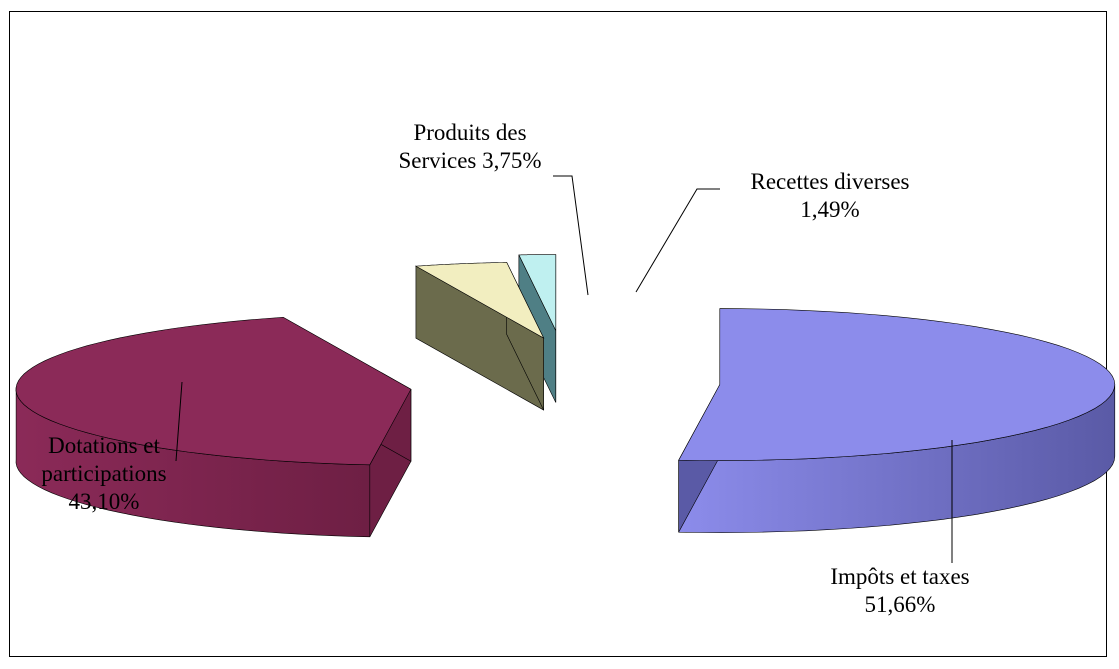  I want to click on label-dotations: Dotations et participations 43,10%, so click(104, 474).